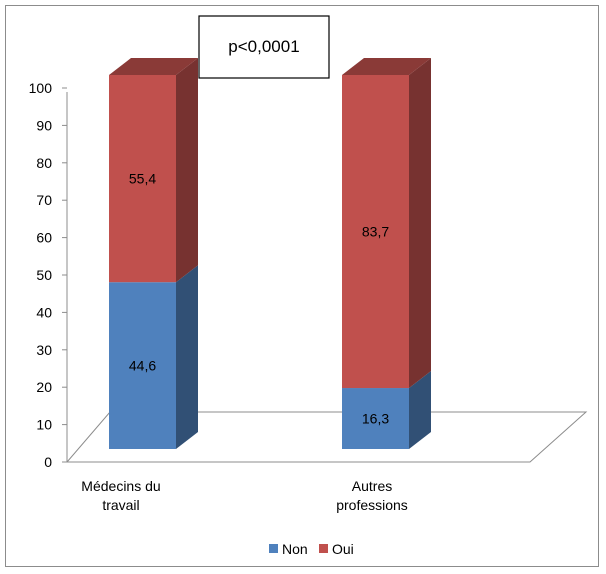  What do you see at coordinates (343, 549) in the screenshot?
I see `legend-label-oui: Oui` at bounding box center [343, 549].